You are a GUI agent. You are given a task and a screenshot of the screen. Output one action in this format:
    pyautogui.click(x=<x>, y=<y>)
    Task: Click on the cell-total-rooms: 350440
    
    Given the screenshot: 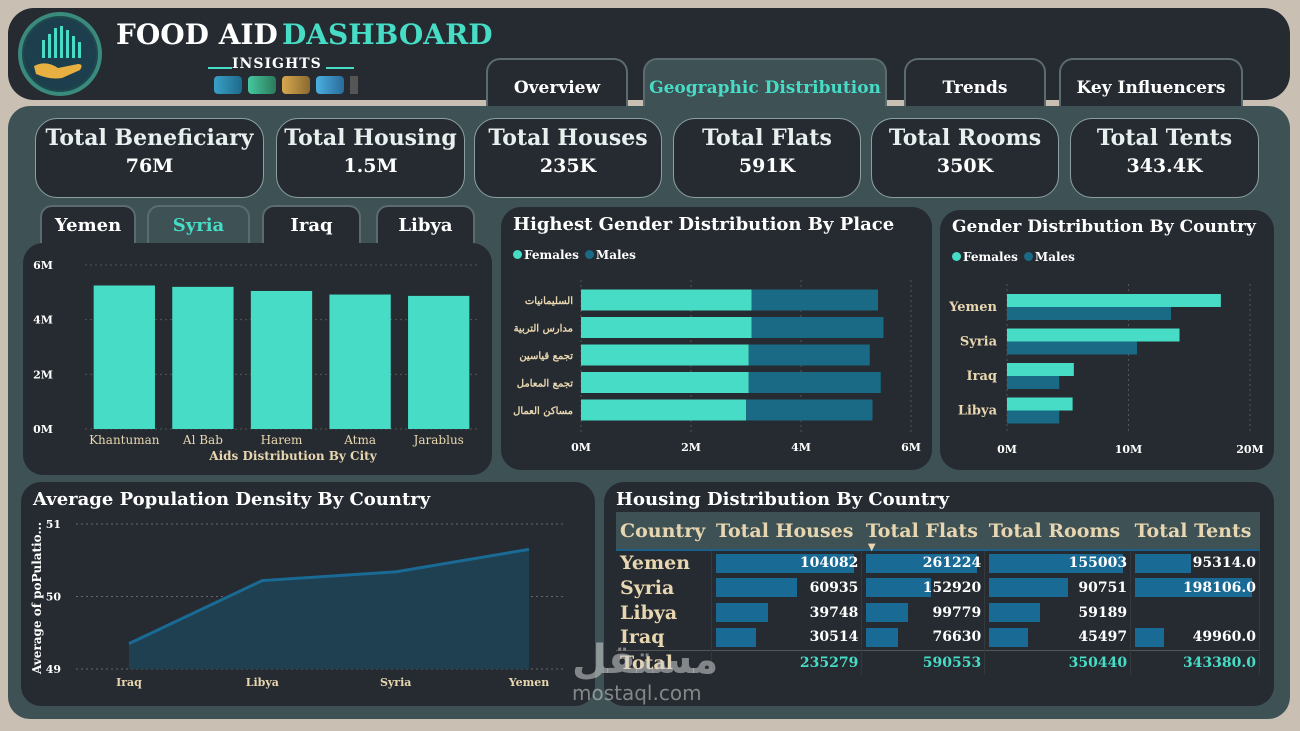 What is the action you would take?
    pyautogui.click(x=1058, y=662)
    